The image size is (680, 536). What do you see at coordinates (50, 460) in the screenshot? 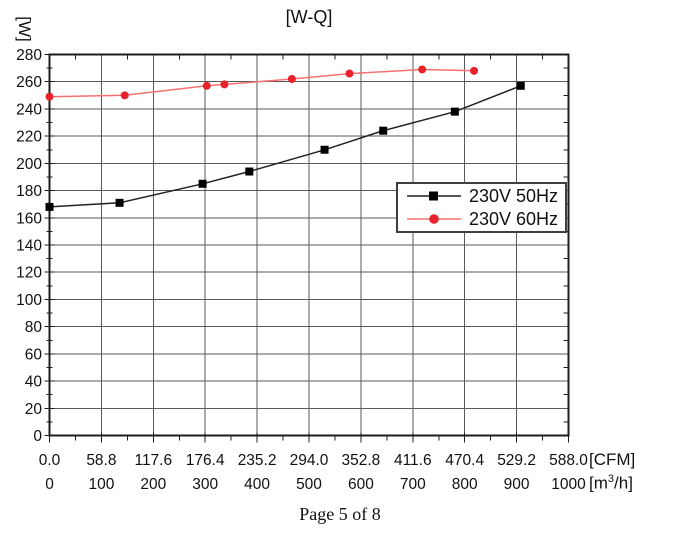
I see `x-tick-label-cfm: 0.0` at bounding box center [50, 460].